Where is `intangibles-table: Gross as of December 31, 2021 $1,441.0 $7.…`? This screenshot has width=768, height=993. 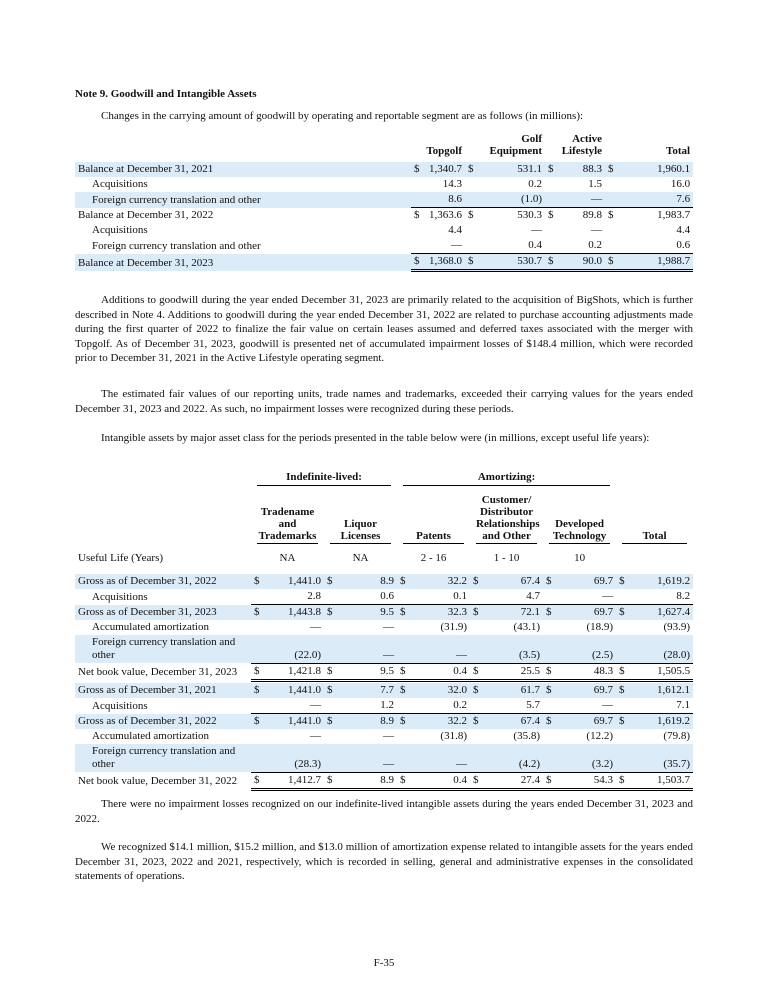 intangibles-table: Gross as of December 31, 2021 $1,441.0 $7.… is located at coordinates (384, 737).